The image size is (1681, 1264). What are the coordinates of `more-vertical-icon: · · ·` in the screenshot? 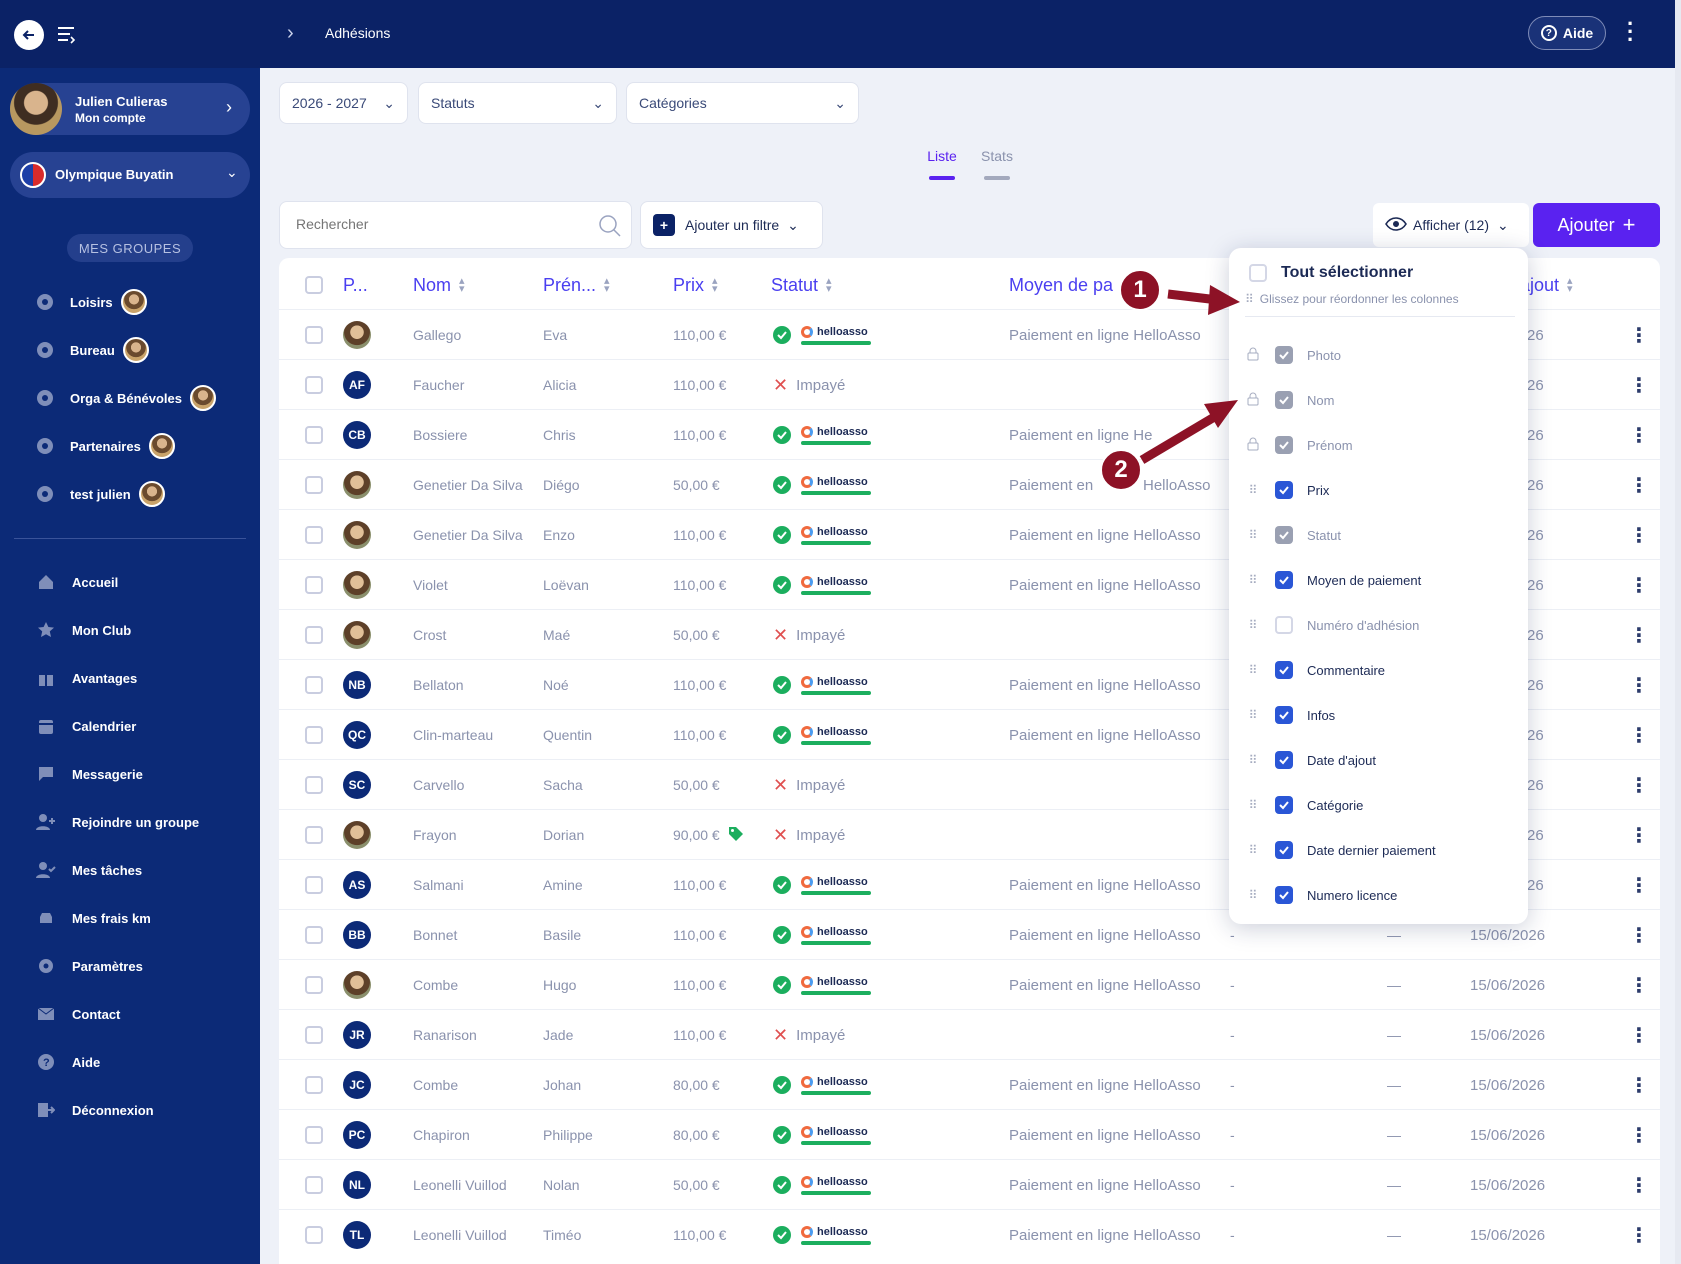 It's located at (1631, 31).